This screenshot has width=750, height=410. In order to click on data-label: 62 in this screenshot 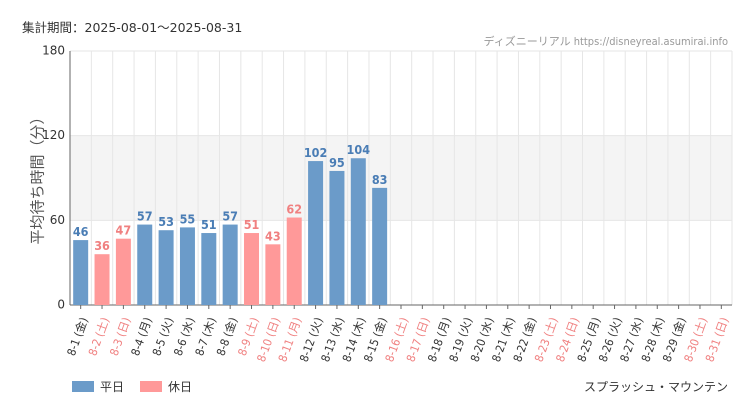, I will do `click(294, 209)`.